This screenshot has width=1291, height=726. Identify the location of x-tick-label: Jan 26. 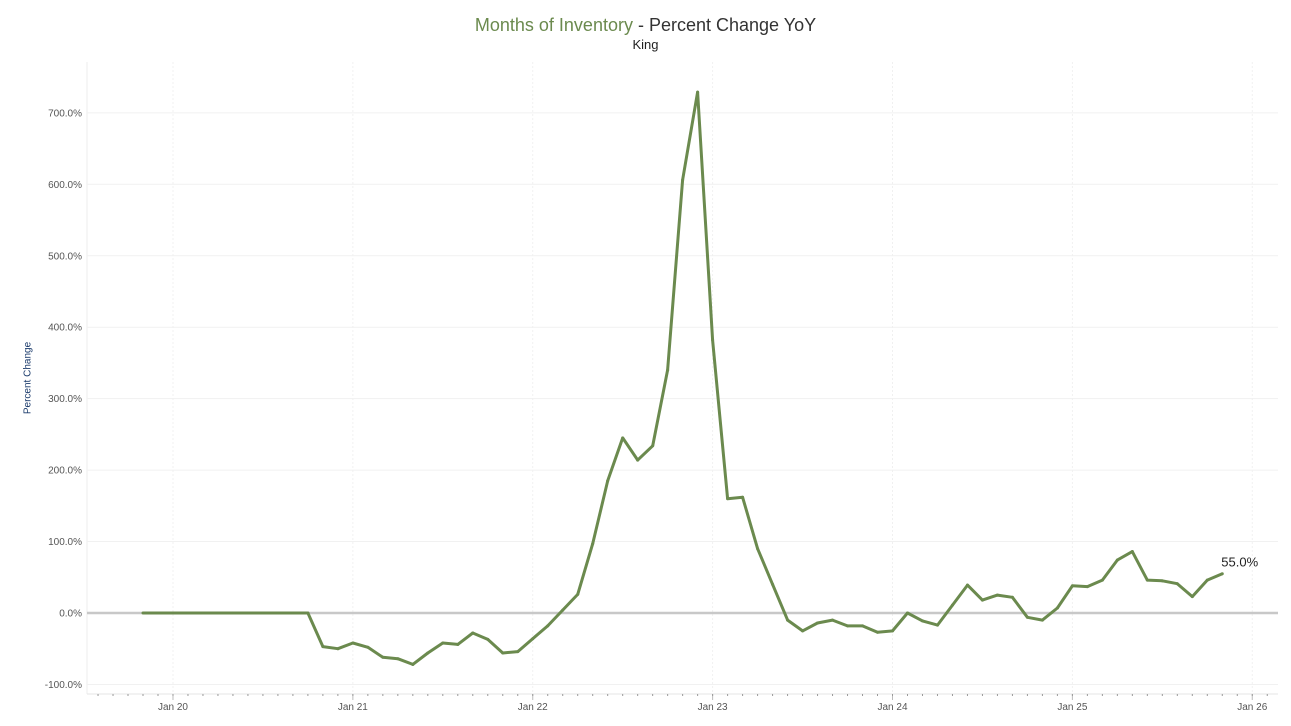
(1252, 707).